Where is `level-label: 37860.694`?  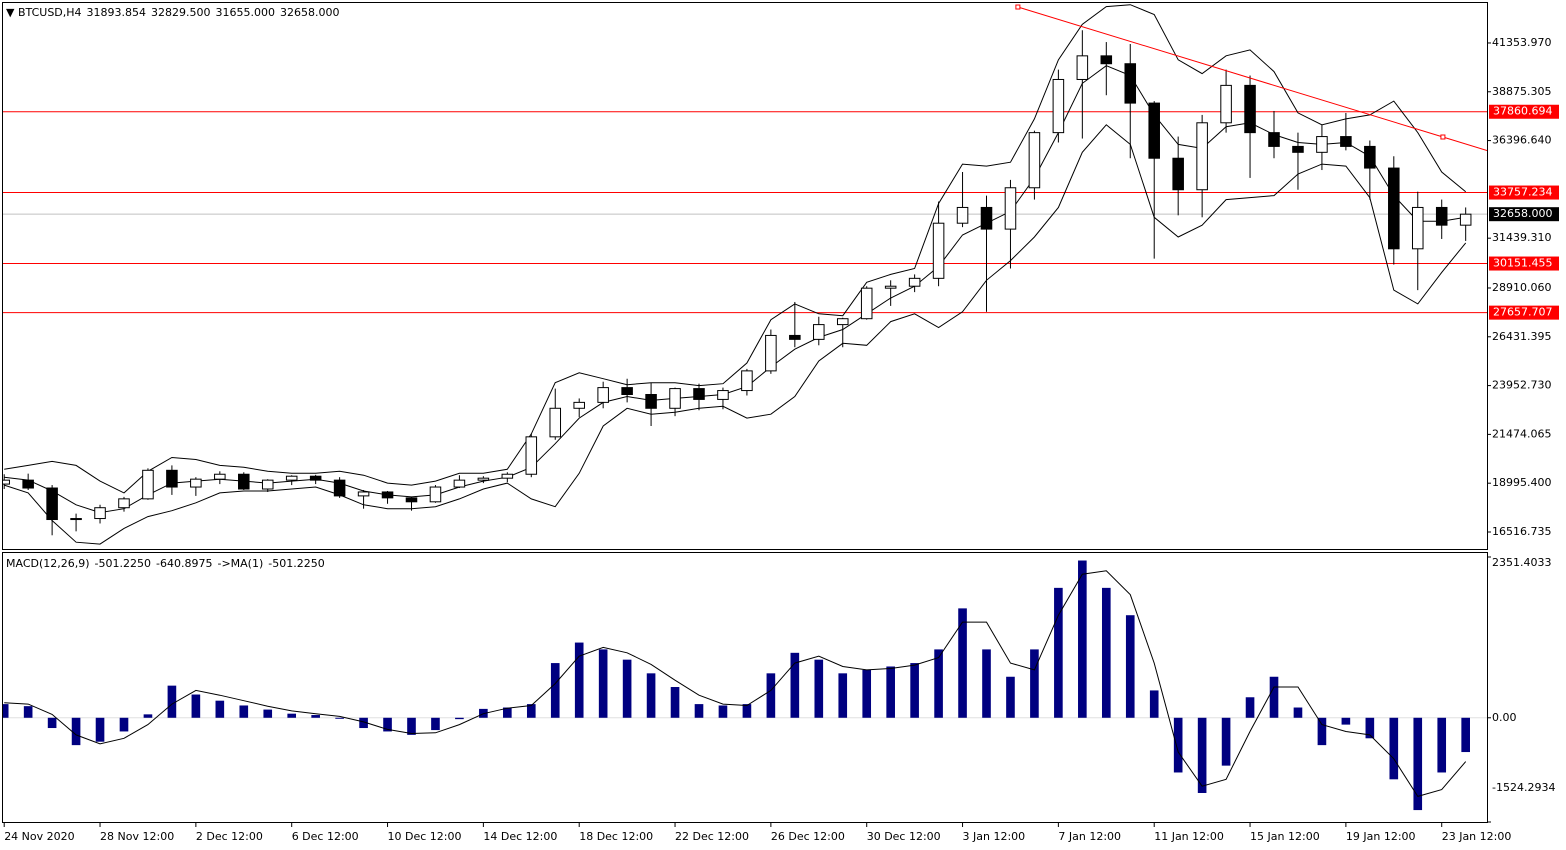
level-label: 37860.694 is located at coordinates (1523, 111).